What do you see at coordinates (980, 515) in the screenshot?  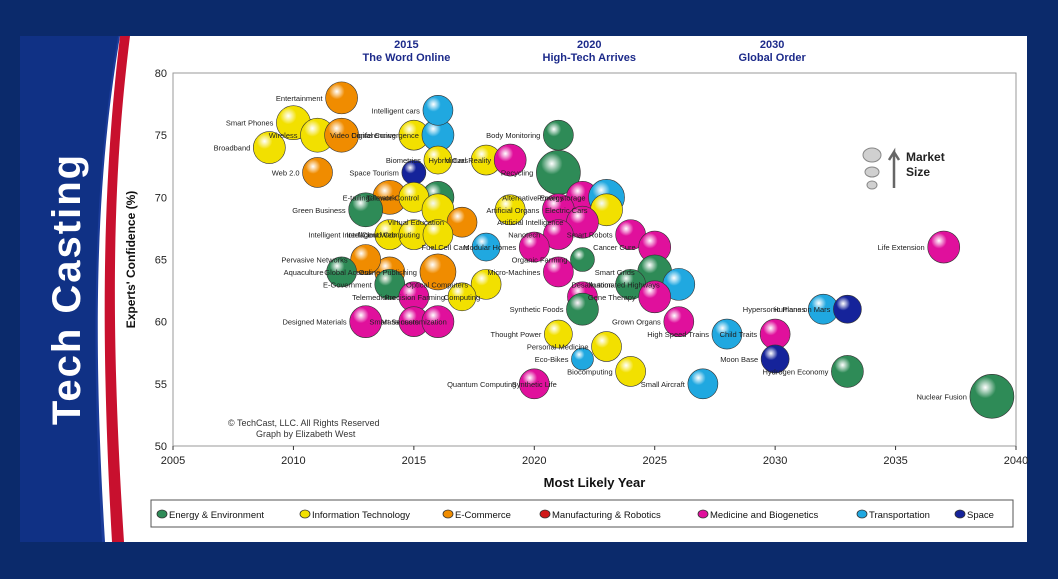 I see `legend-label: Space` at bounding box center [980, 515].